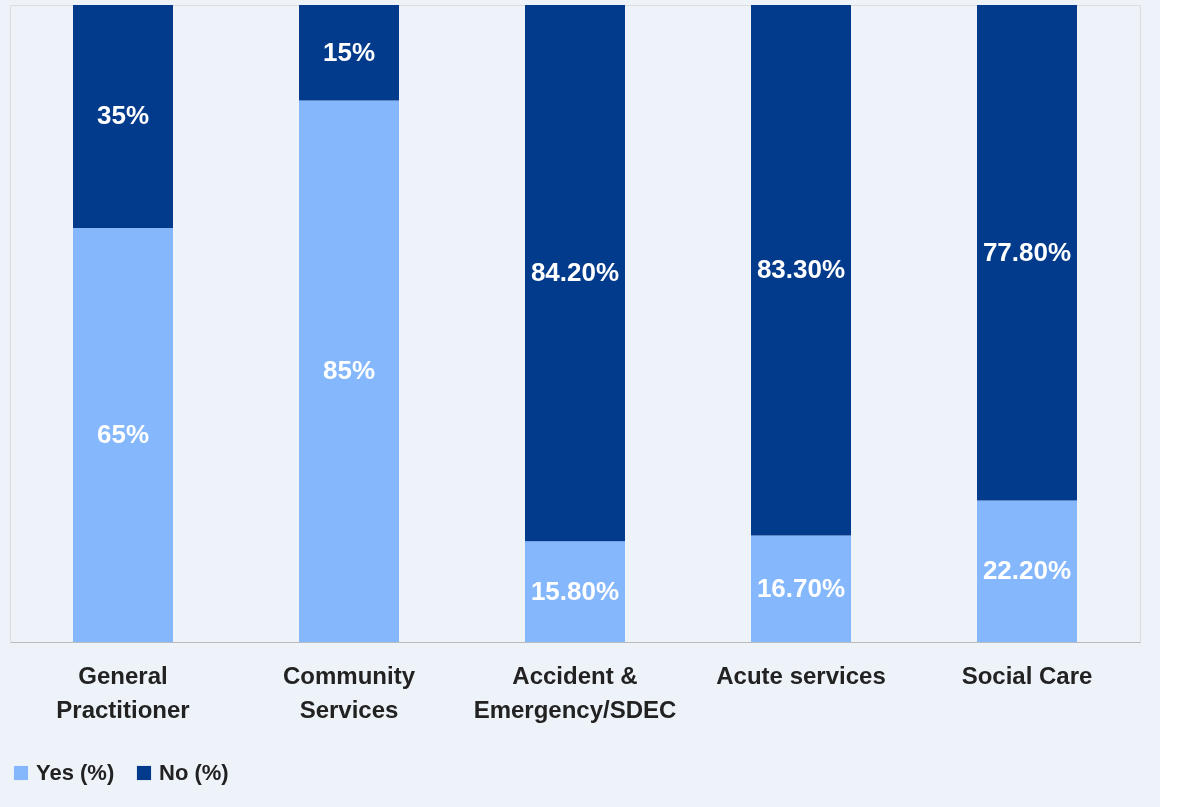  Describe the element at coordinates (194, 772) in the screenshot. I see `legend-label: No (%)` at that location.